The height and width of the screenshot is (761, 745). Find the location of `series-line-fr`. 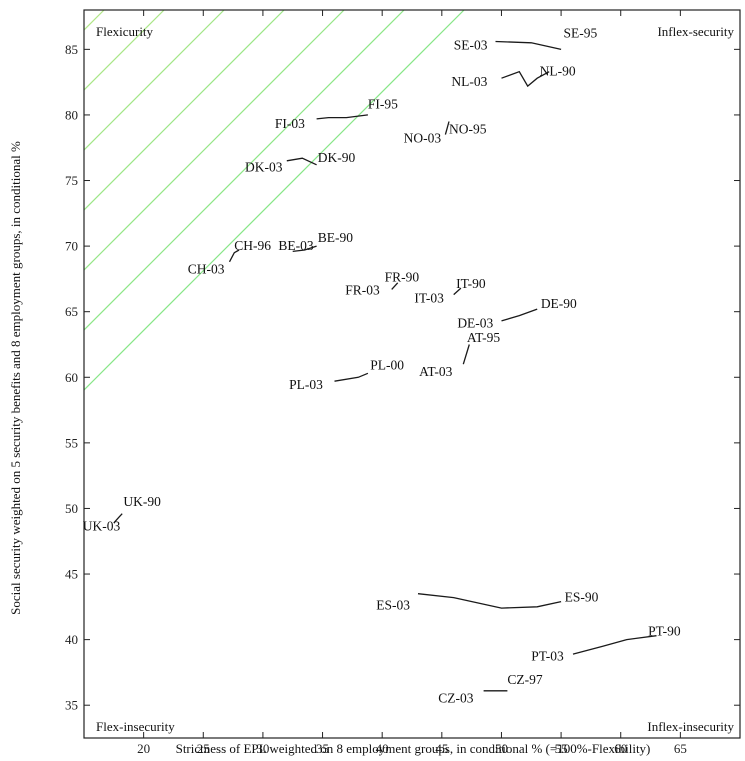

series-line-fr is located at coordinates (395, 286).